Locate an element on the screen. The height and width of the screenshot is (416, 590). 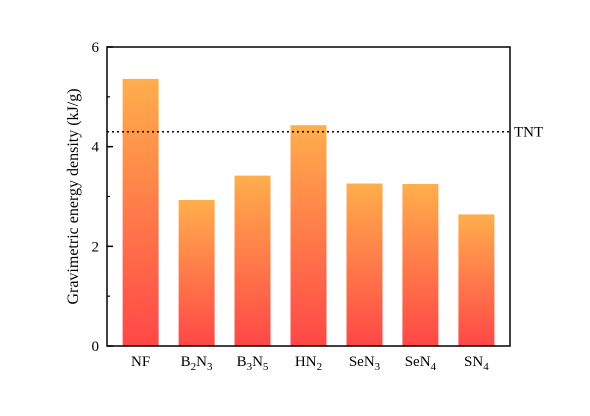
x-tick-label: B3N5 is located at coordinates (253, 363).